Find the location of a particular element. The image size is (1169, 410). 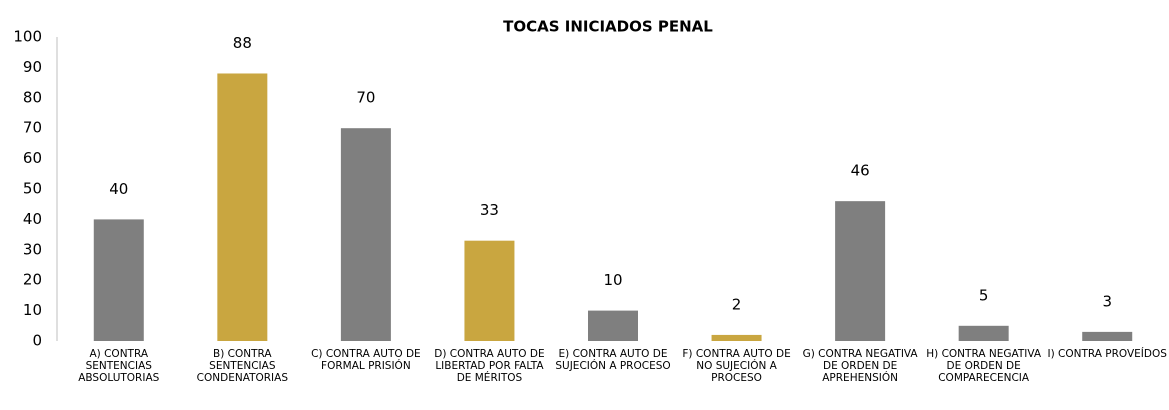

x-tick-label: B) CONTRA SENTENCIAS CONDENATORIAS is located at coordinates (242, 366).